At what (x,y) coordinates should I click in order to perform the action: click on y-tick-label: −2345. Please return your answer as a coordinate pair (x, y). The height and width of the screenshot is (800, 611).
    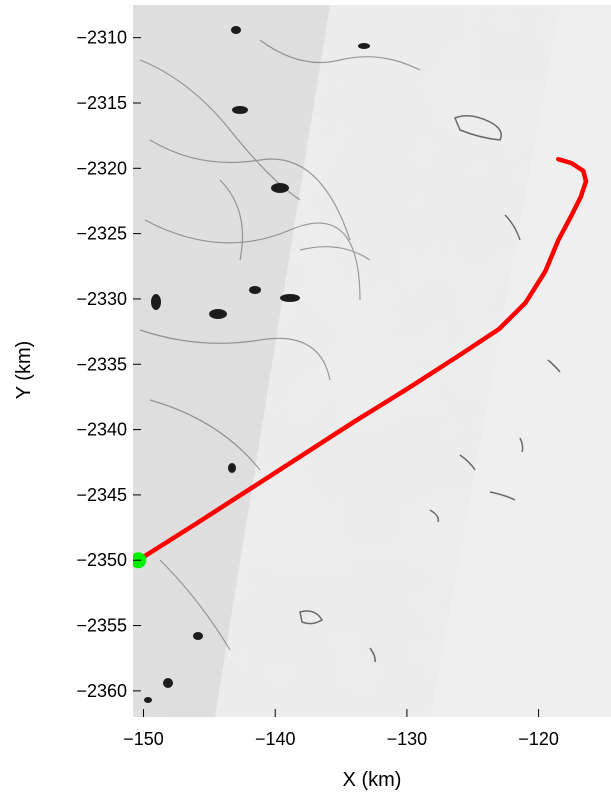
    Looking at the image, I should click on (101, 495).